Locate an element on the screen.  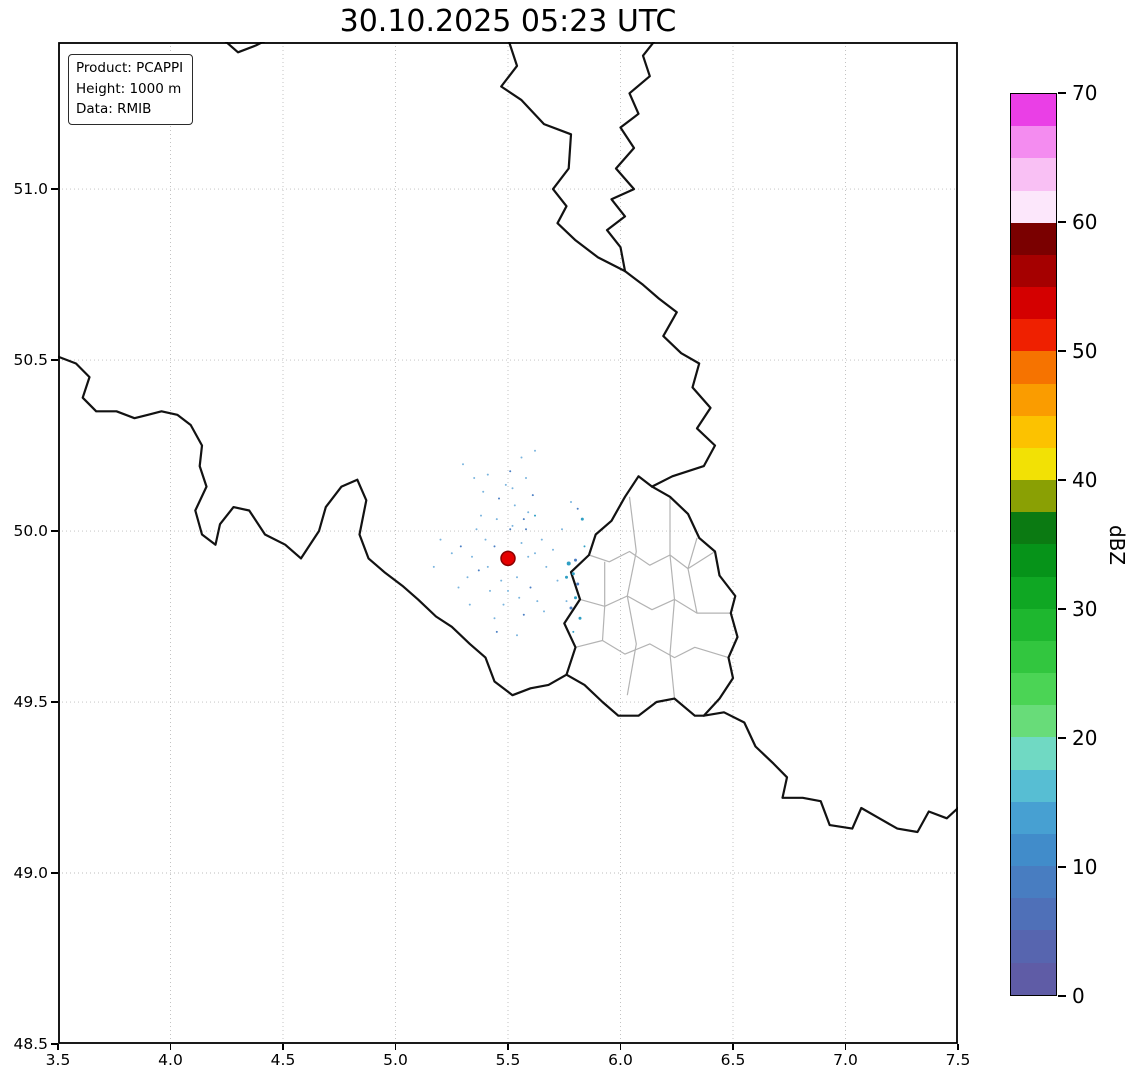
x-tick-label: 6.0 is located at coordinates (620, 1060).